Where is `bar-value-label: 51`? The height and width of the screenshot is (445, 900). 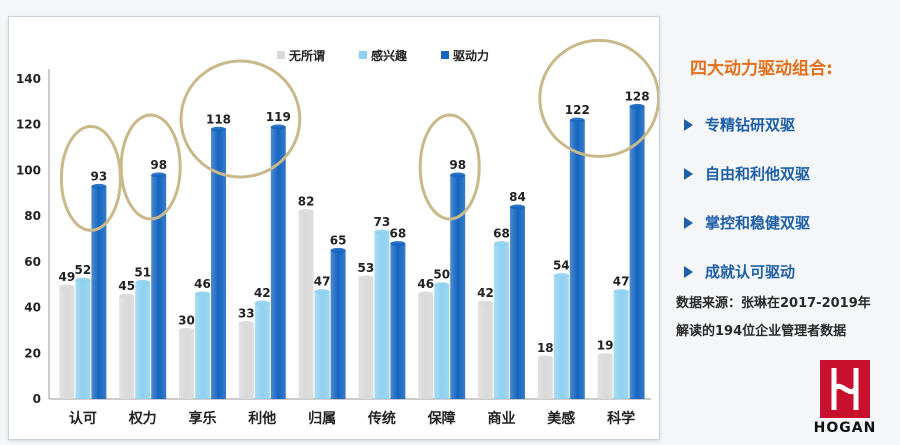
bar-value-label: 51 is located at coordinates (142, 272).